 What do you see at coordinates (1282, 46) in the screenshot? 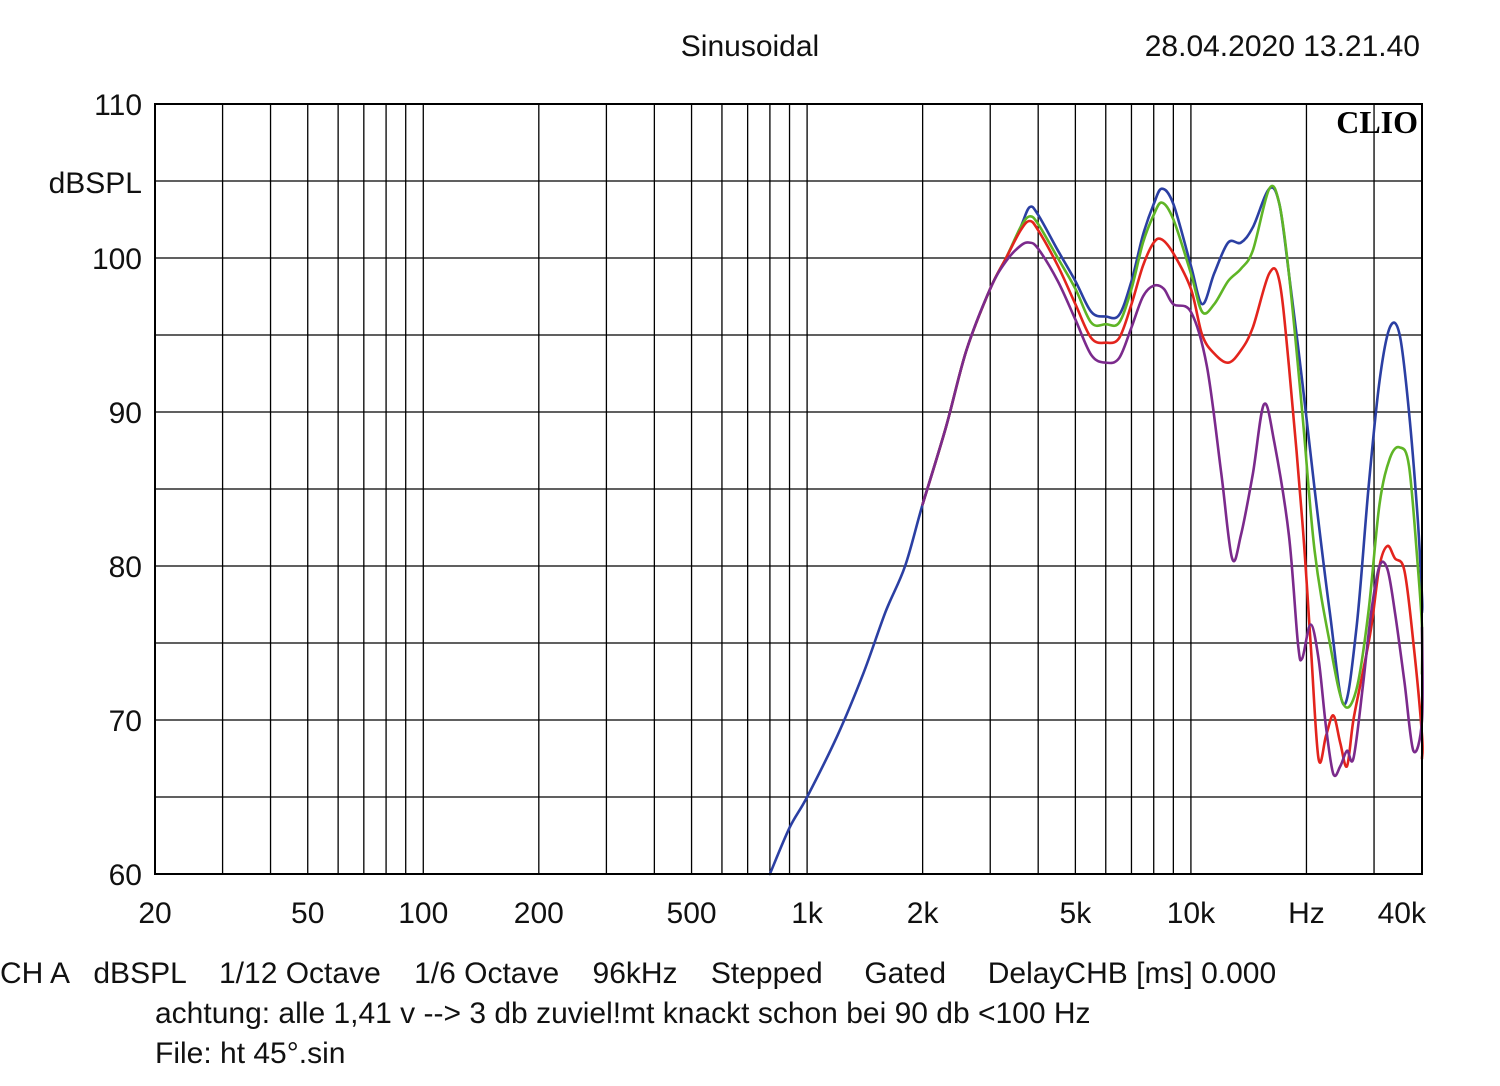
I see `chart-datetime: 28.04.2020 13.21.40` at bounding box center [1282, 46].